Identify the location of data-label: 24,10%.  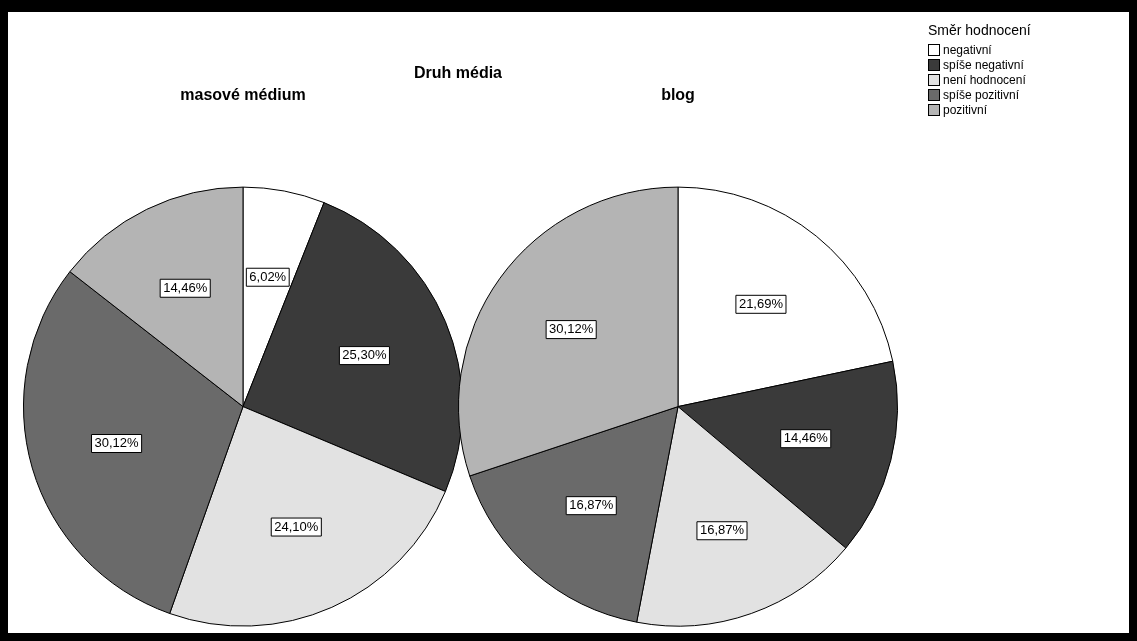
(296, 526).